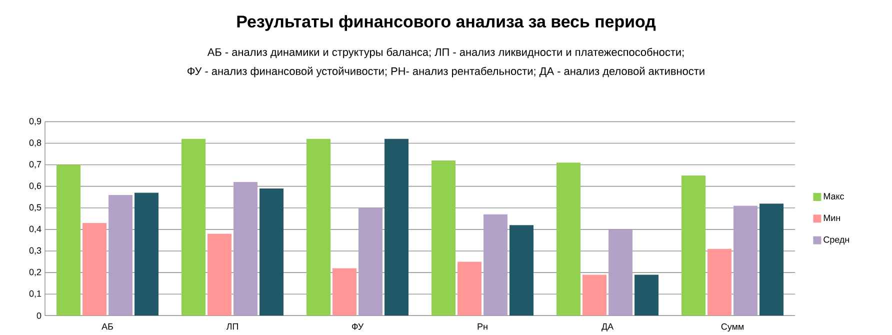  Describe the element at coordinates (35, 165) in the screenshot. I see `y-tick-label: 0,7` at that location.